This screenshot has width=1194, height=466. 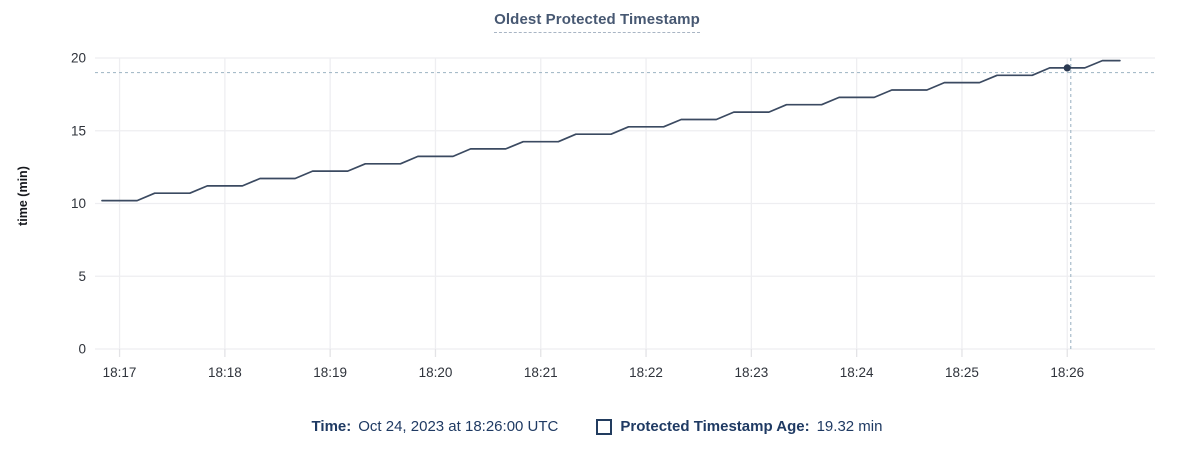 What do you see at coordinates (78, 58) in the screenshot?
I see `y-tick-label: 20` at bounding box center [78, 58].